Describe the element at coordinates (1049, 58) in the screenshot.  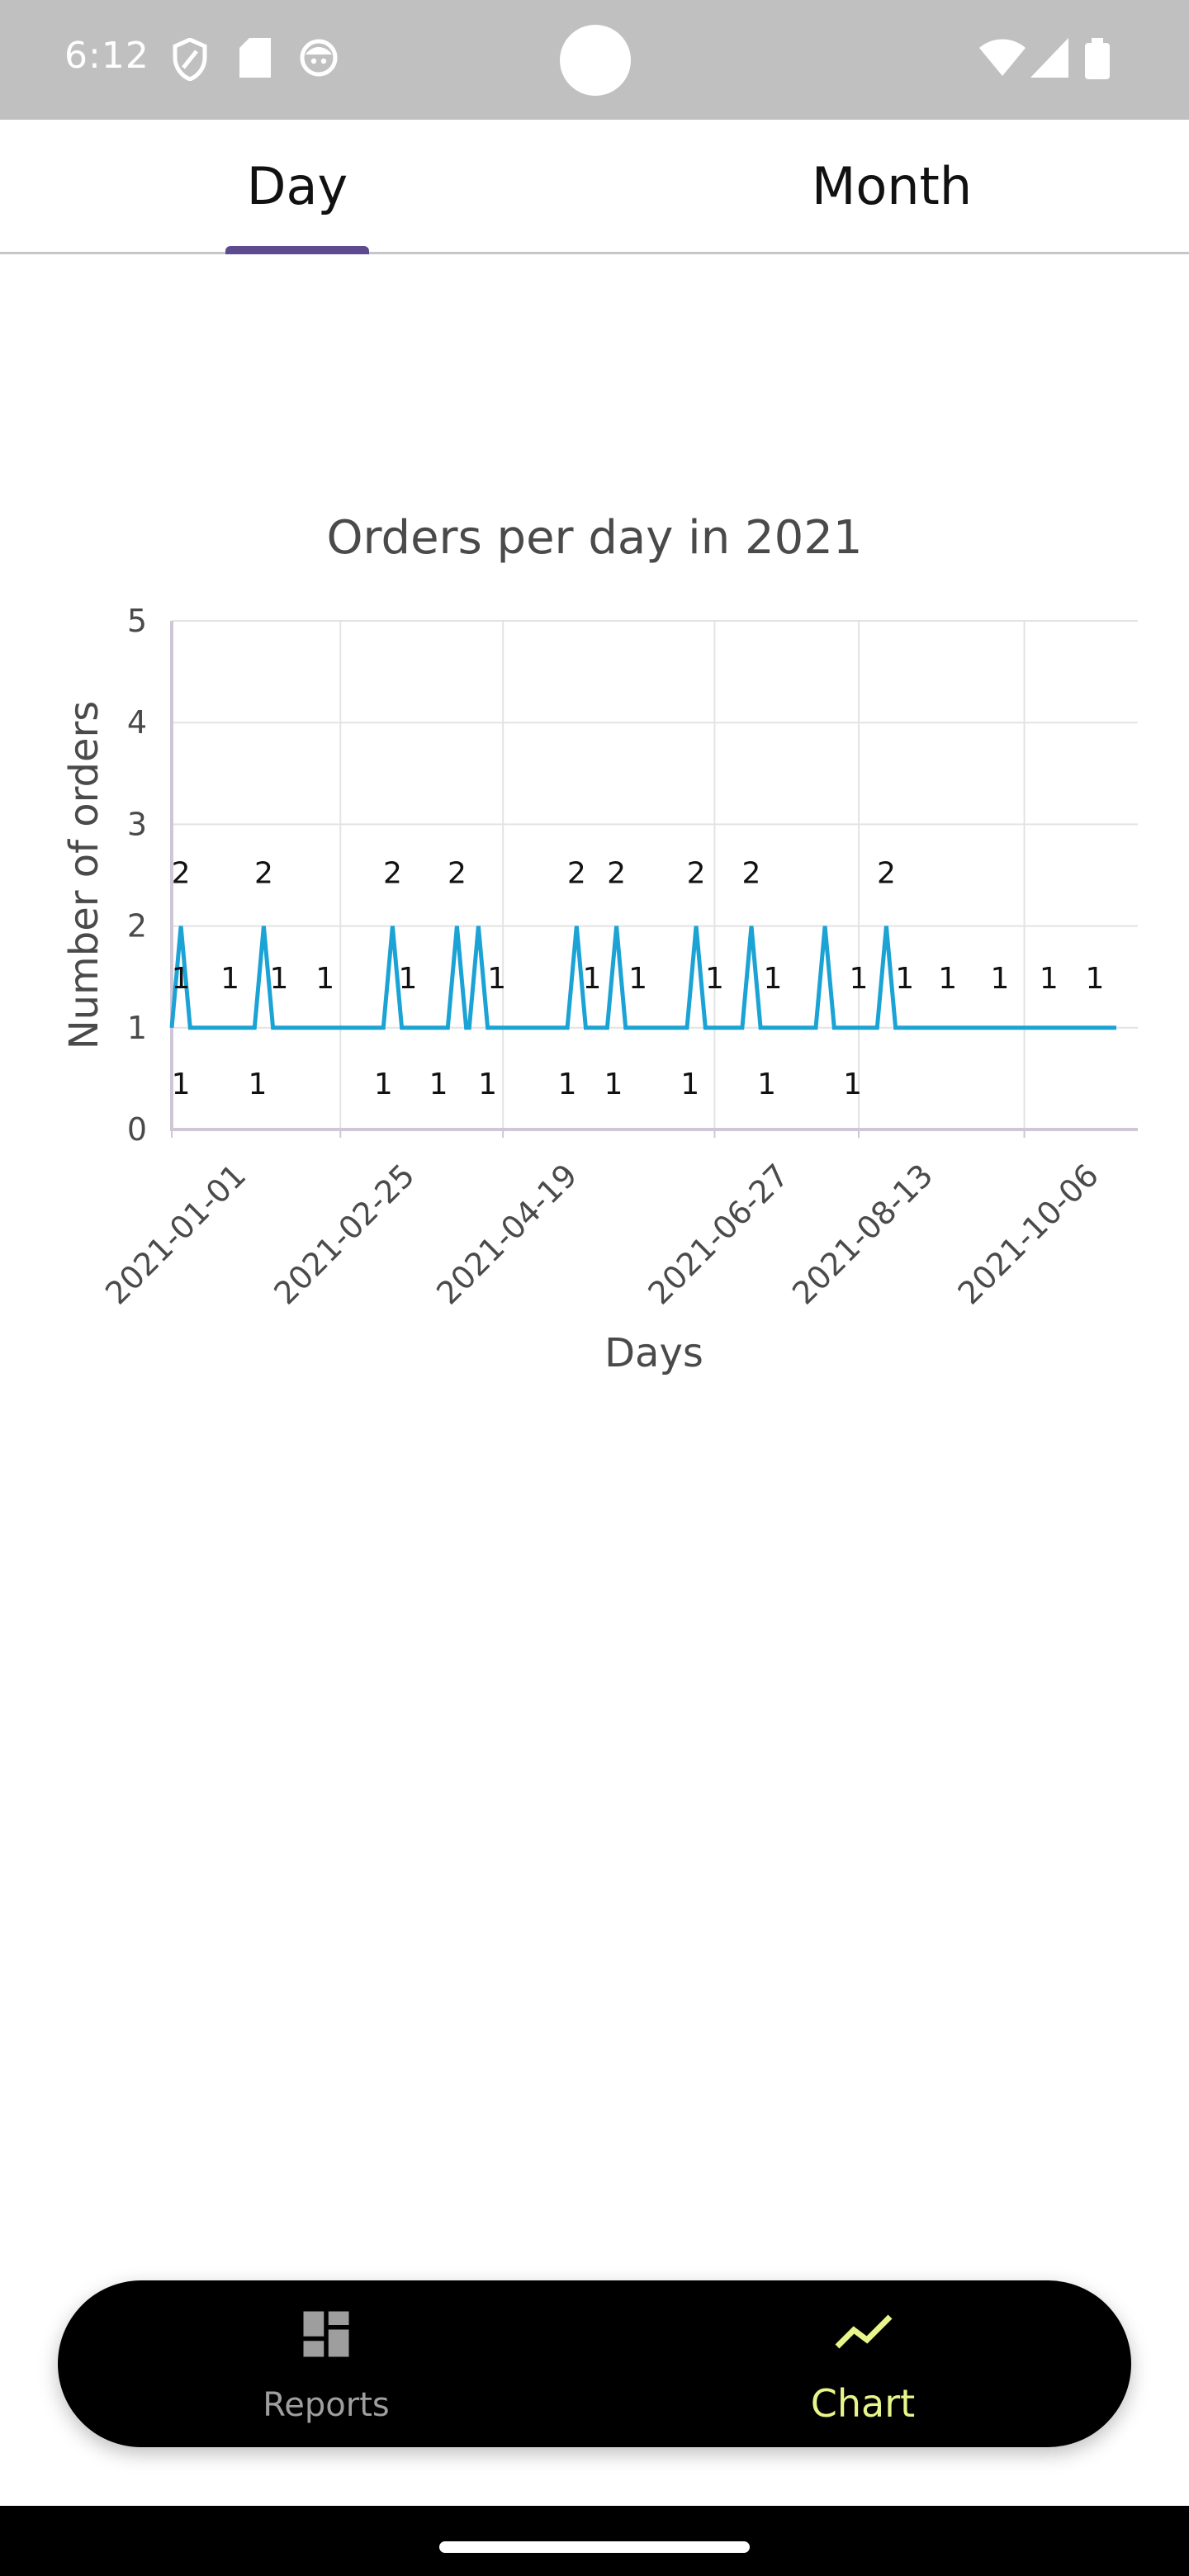
I see `cell-signal-icon` at that location.